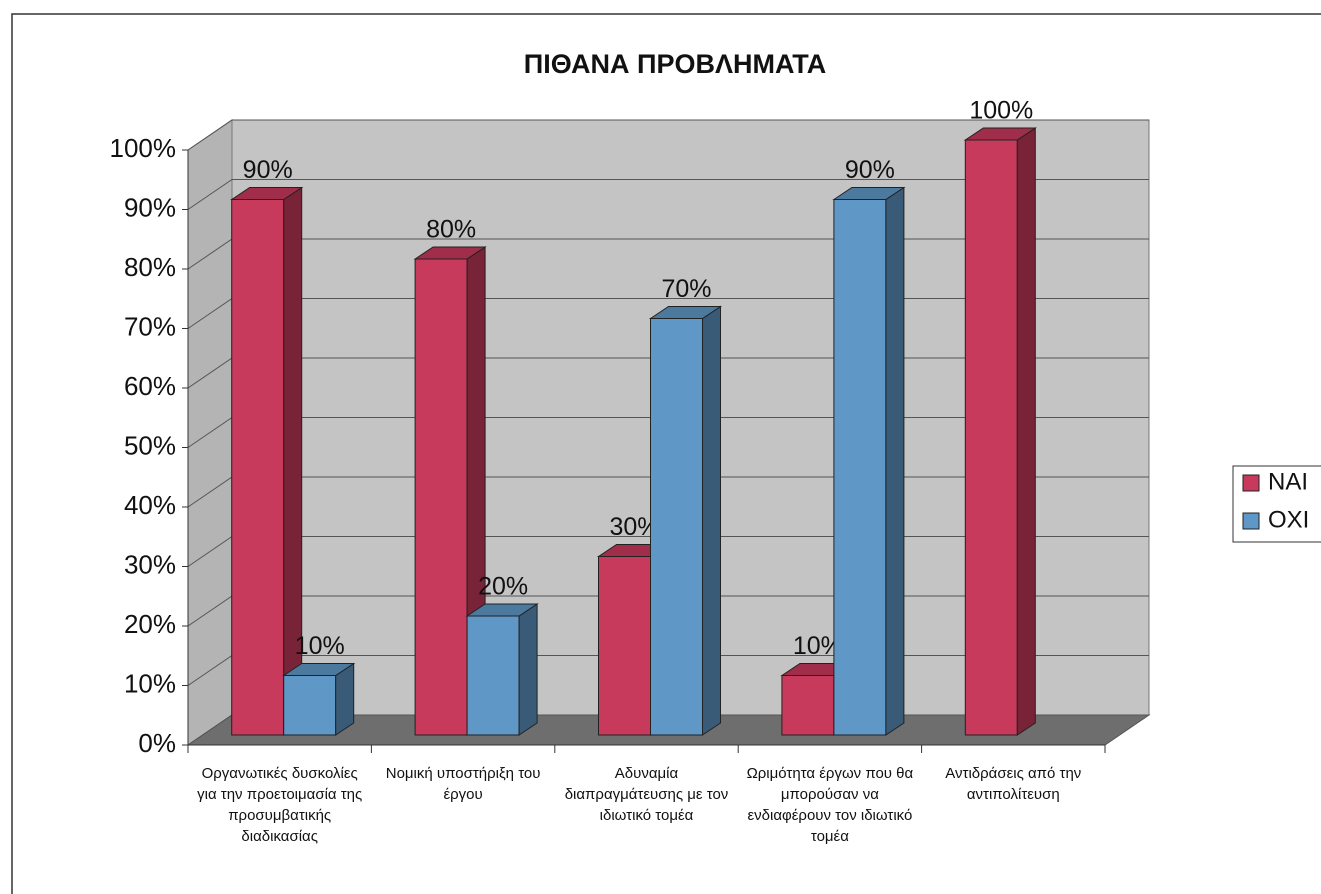  Describe the element at coordinates (150, 386) in the screenshot. I see `y-tick-label: 60%` at that location.